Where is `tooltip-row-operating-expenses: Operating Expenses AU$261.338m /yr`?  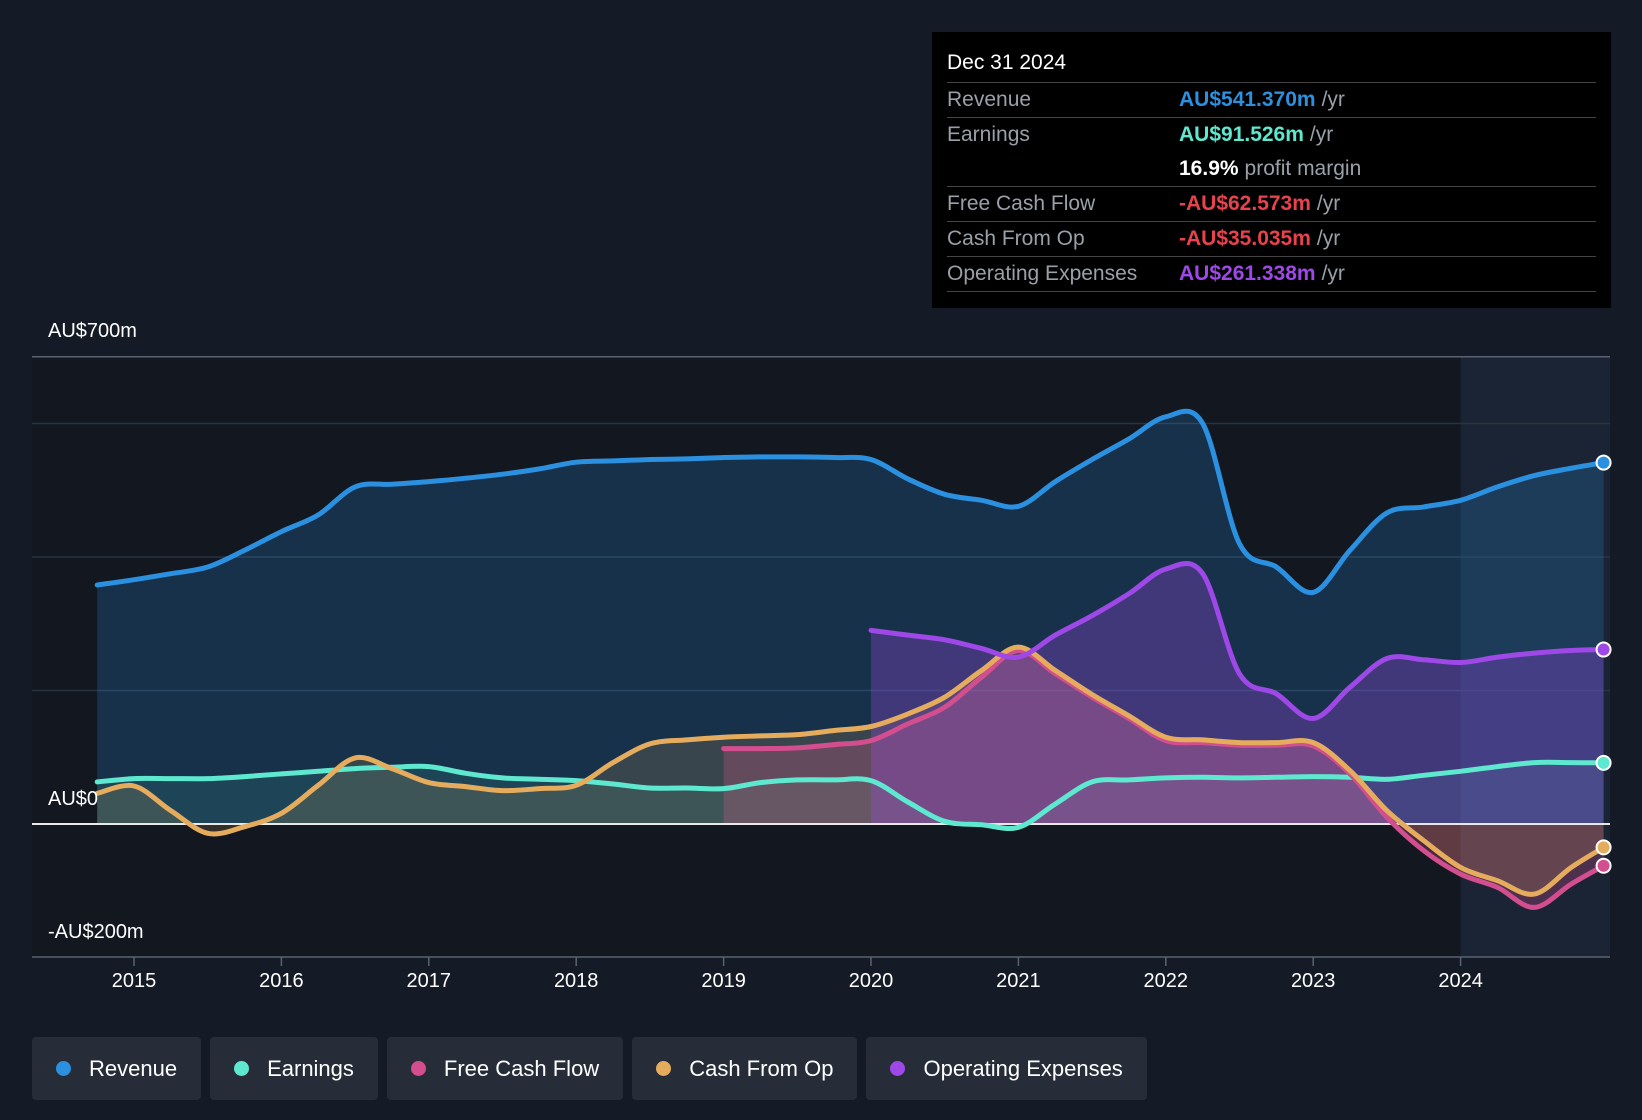
tooltip-row-operating-expenses: Operating Expenses AU$261.338m /yr is located at coordinates (1271, 274).